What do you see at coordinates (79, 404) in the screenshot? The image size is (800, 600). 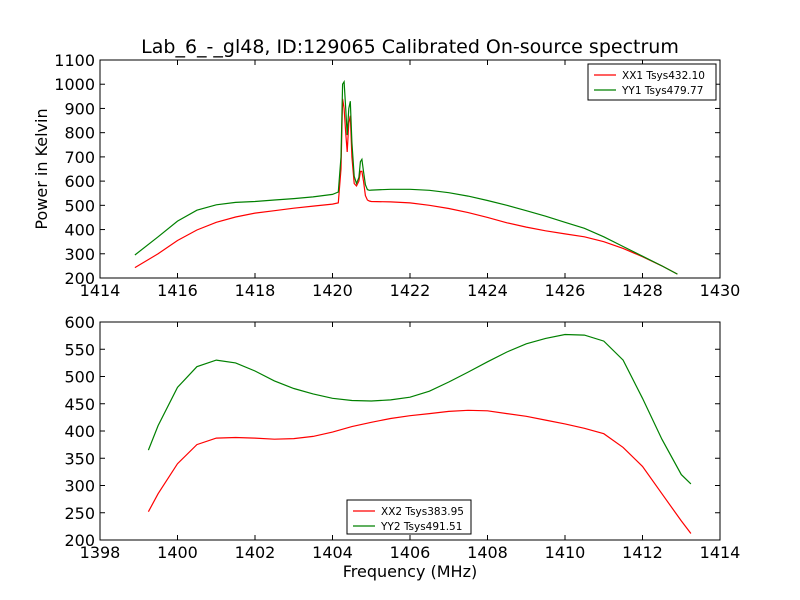 I see `y-tick-label: 450` at bounding box center [79, 404].